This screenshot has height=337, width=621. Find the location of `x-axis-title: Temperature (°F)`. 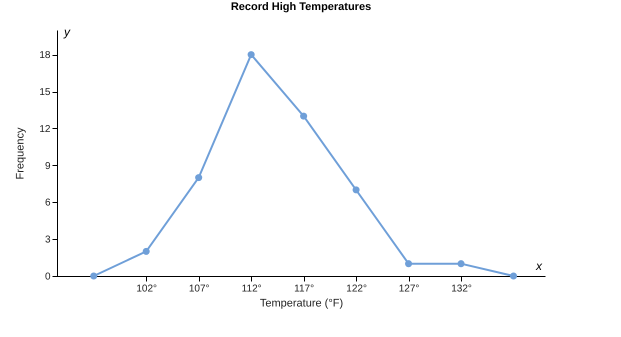

x-axis-title: Temperature (°F) is located at coordinates (302, 304).